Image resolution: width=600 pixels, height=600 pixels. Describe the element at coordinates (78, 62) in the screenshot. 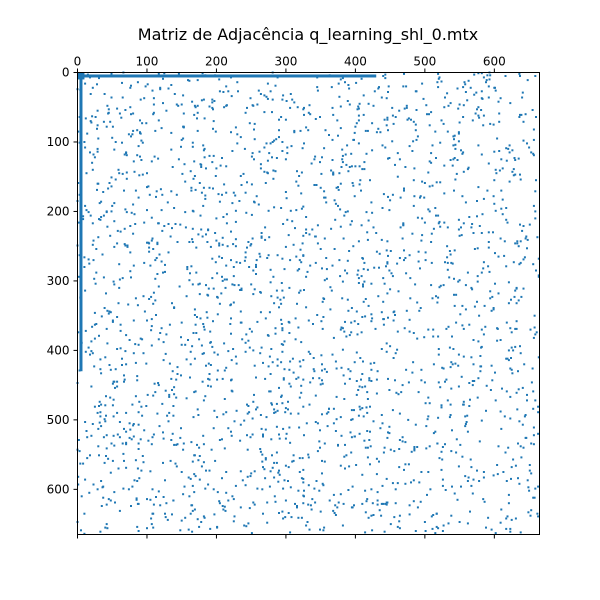

I see `x-tick-label: 0` at that location.